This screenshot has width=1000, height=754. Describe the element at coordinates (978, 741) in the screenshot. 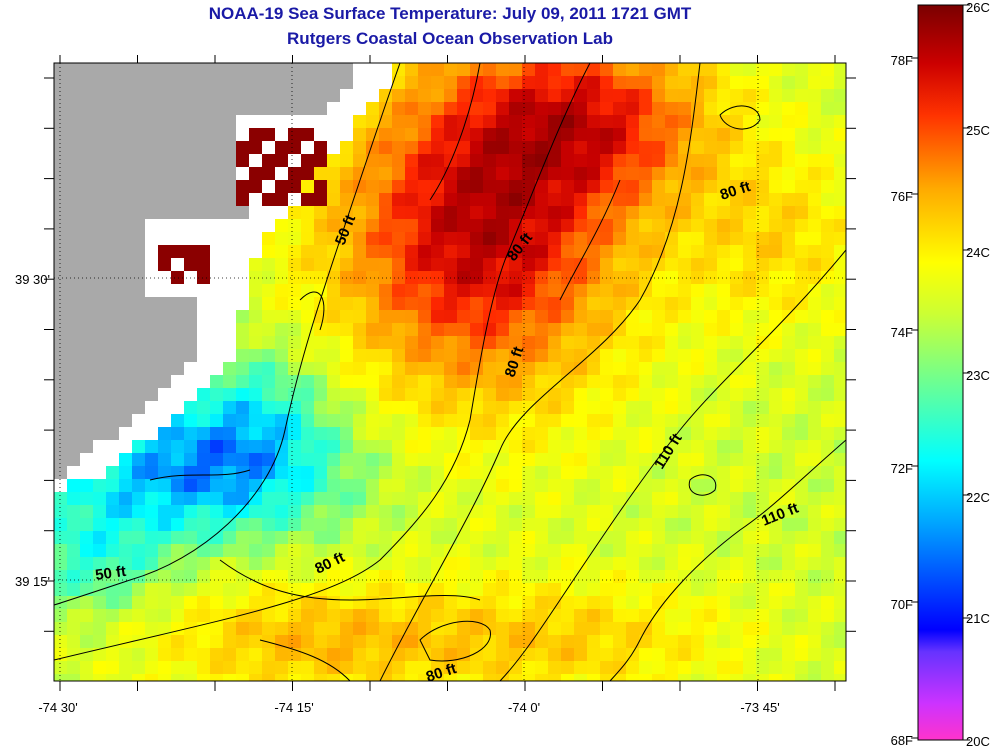

I see `colorbar-celsius-label: 20C` at that location.